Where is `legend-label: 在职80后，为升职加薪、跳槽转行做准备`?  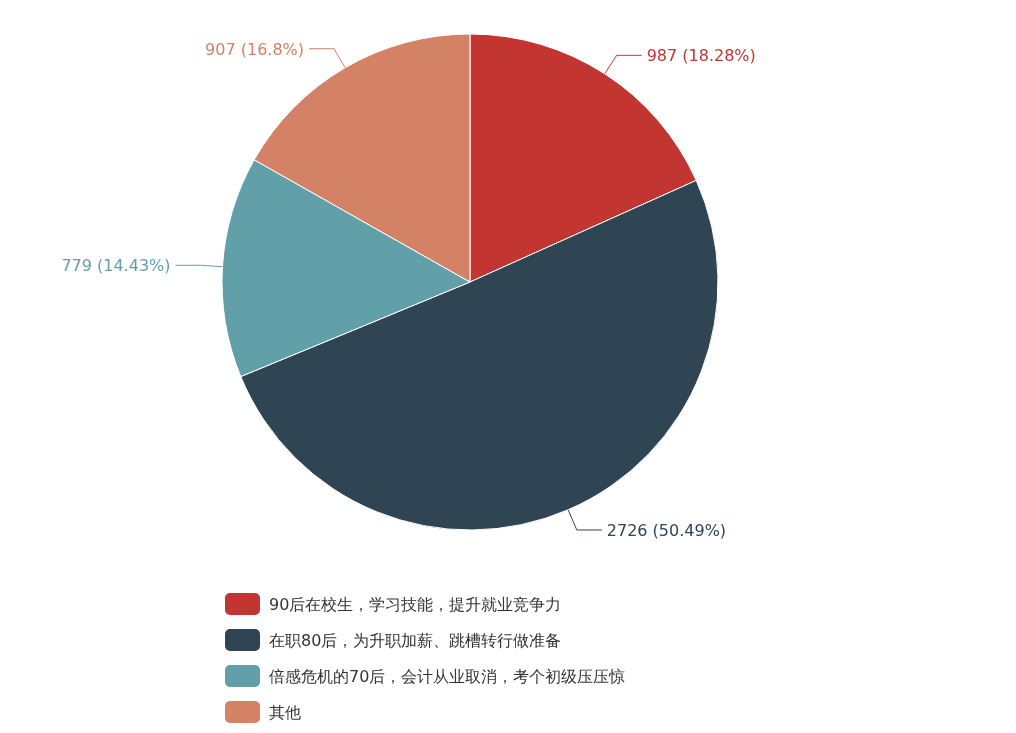 legend-label: 在职80后，为升职加薪、跳槽转行做准备 is located at coordinates (415, 640).